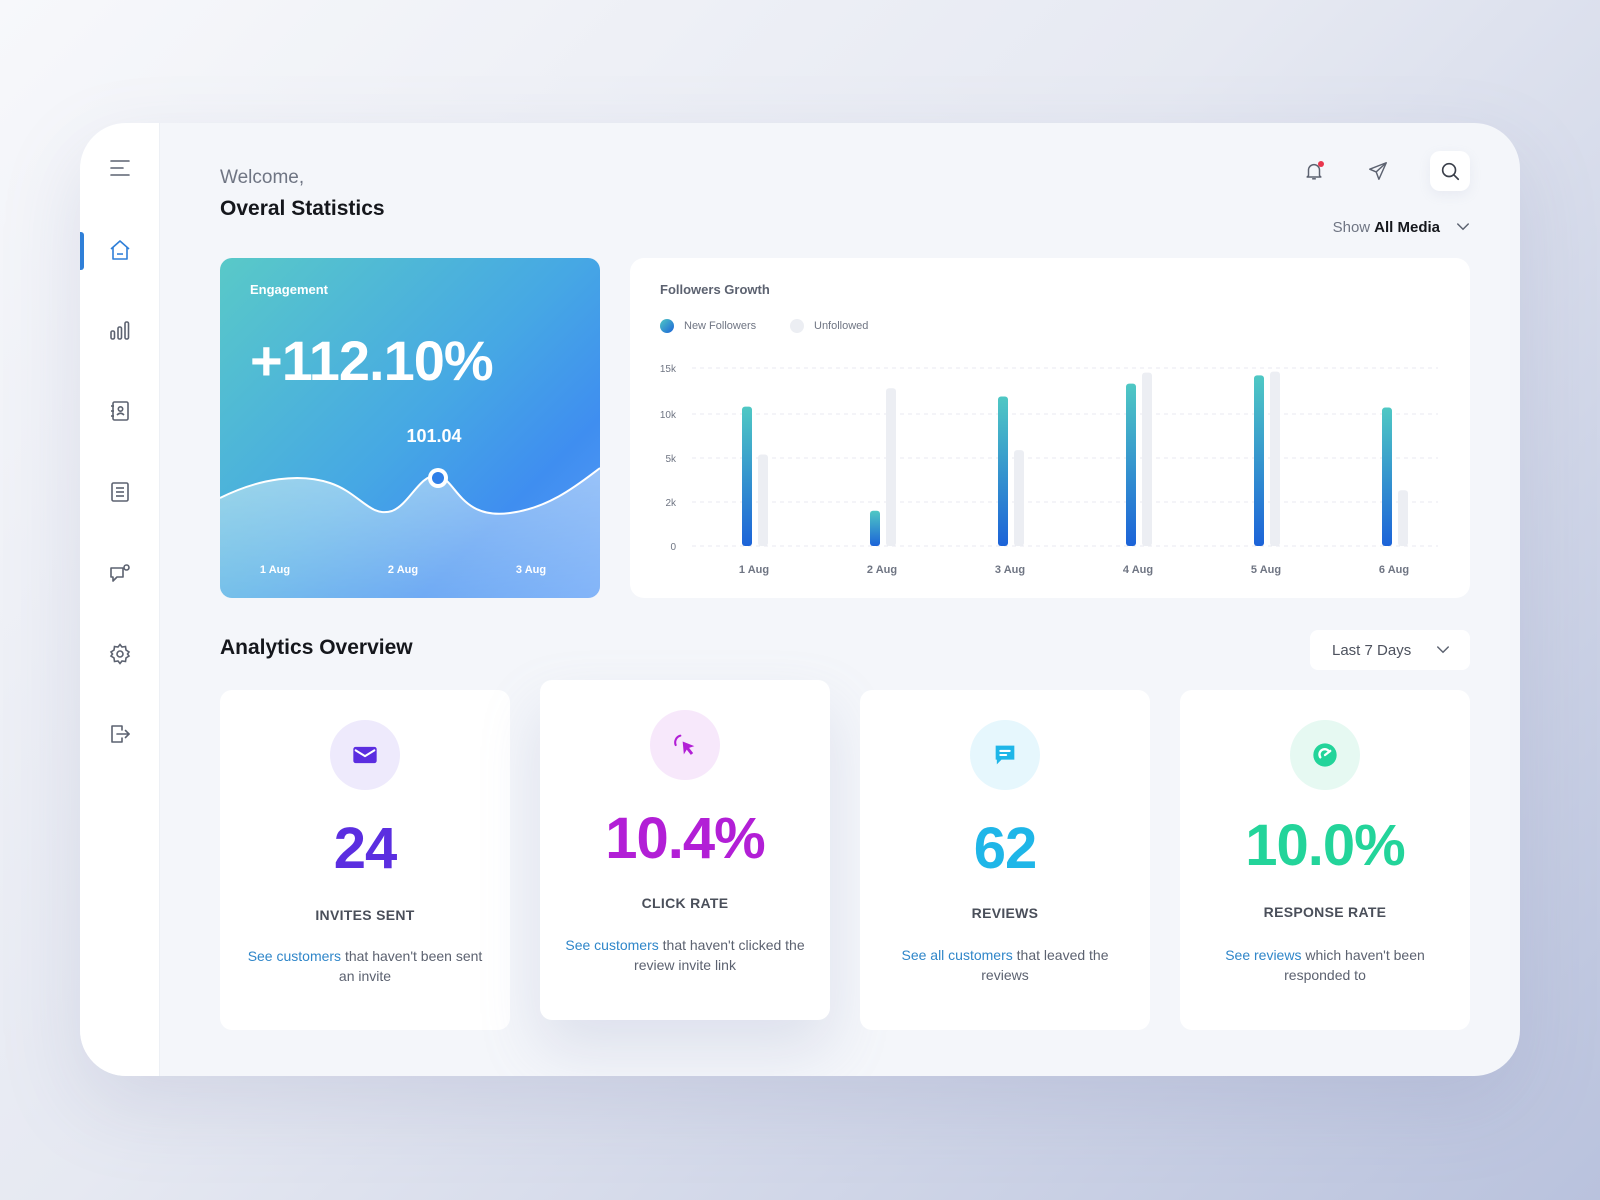 The image size is (1600, 1200). I want to click on home-icon, so click(120, 250).